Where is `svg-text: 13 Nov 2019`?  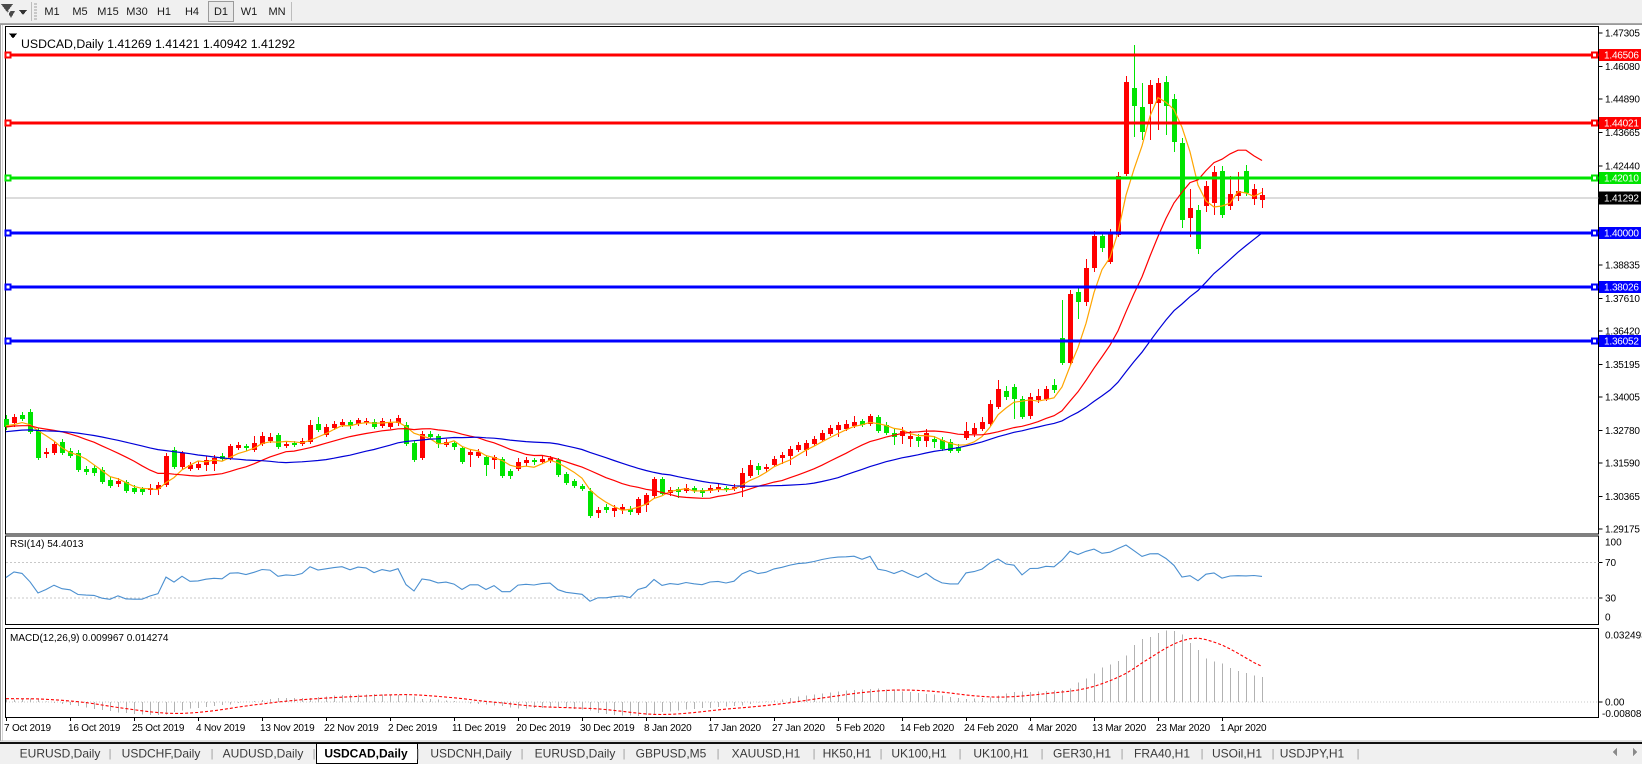
svg-text: 13 Nov 2019 is located at coordinates (287, 728).